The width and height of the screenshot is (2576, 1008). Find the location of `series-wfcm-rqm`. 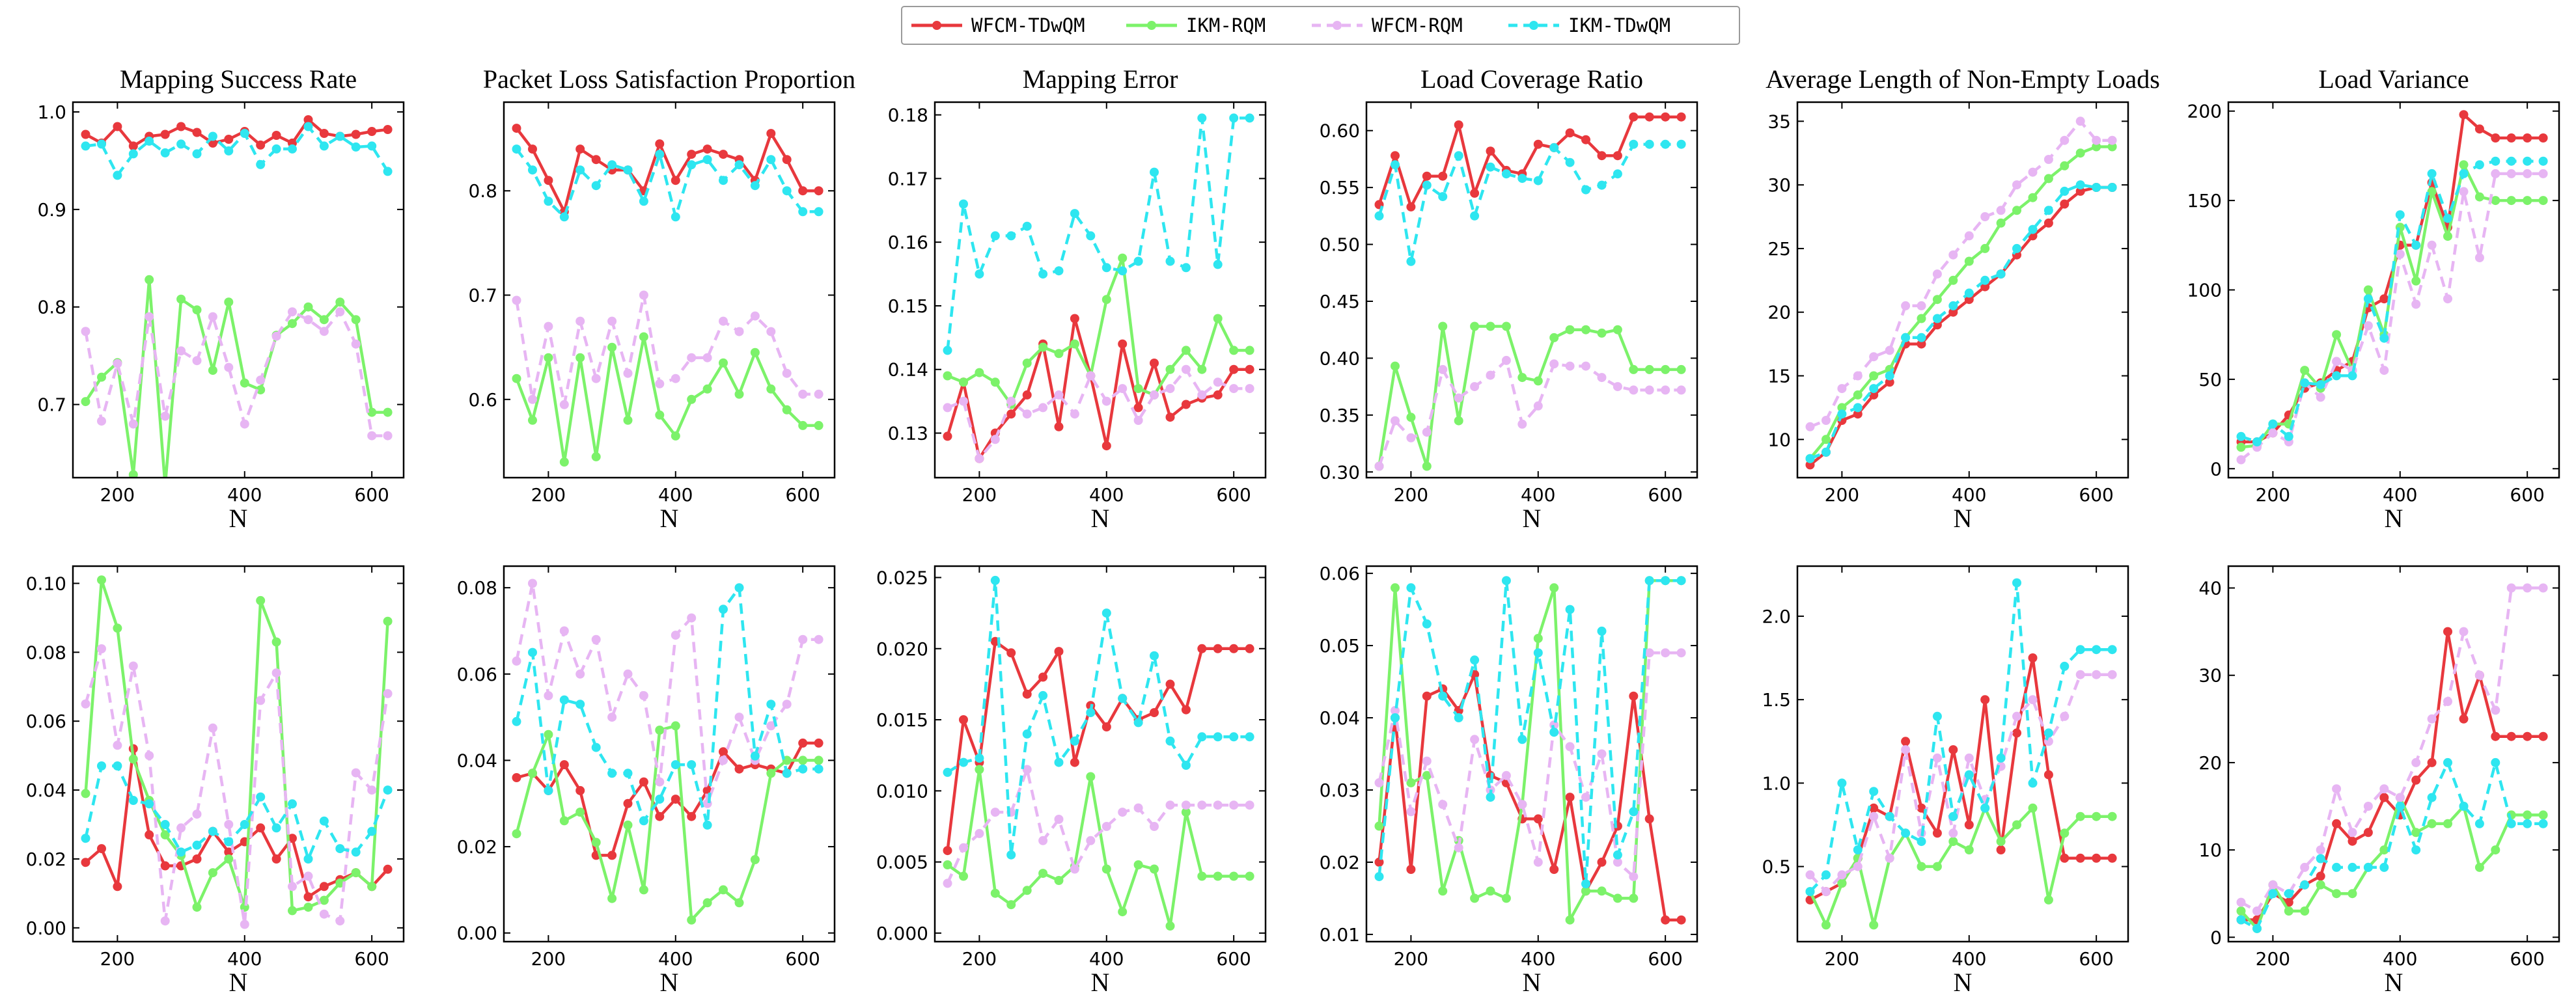

series-wfcm-rqm is located at coordinates (668, 349).